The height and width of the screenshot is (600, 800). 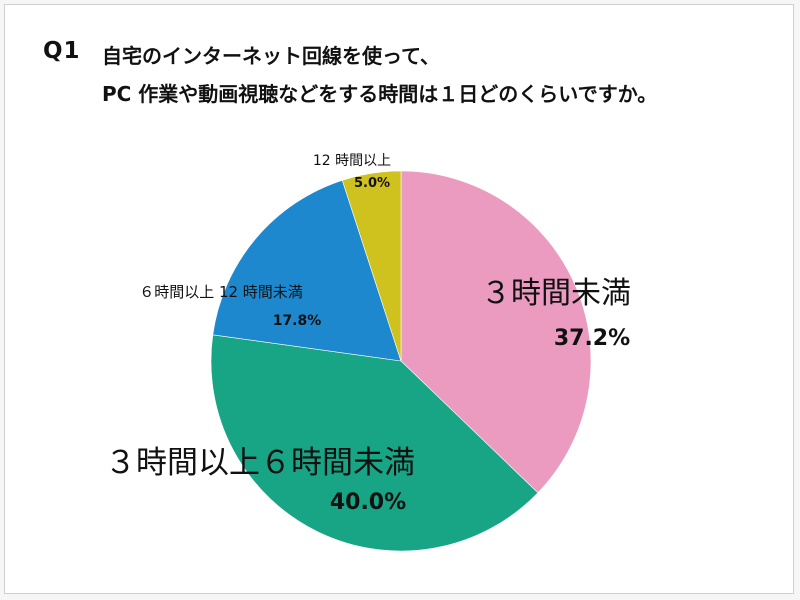 I want to click on question-number: Q1, so click(x=62, y=51).